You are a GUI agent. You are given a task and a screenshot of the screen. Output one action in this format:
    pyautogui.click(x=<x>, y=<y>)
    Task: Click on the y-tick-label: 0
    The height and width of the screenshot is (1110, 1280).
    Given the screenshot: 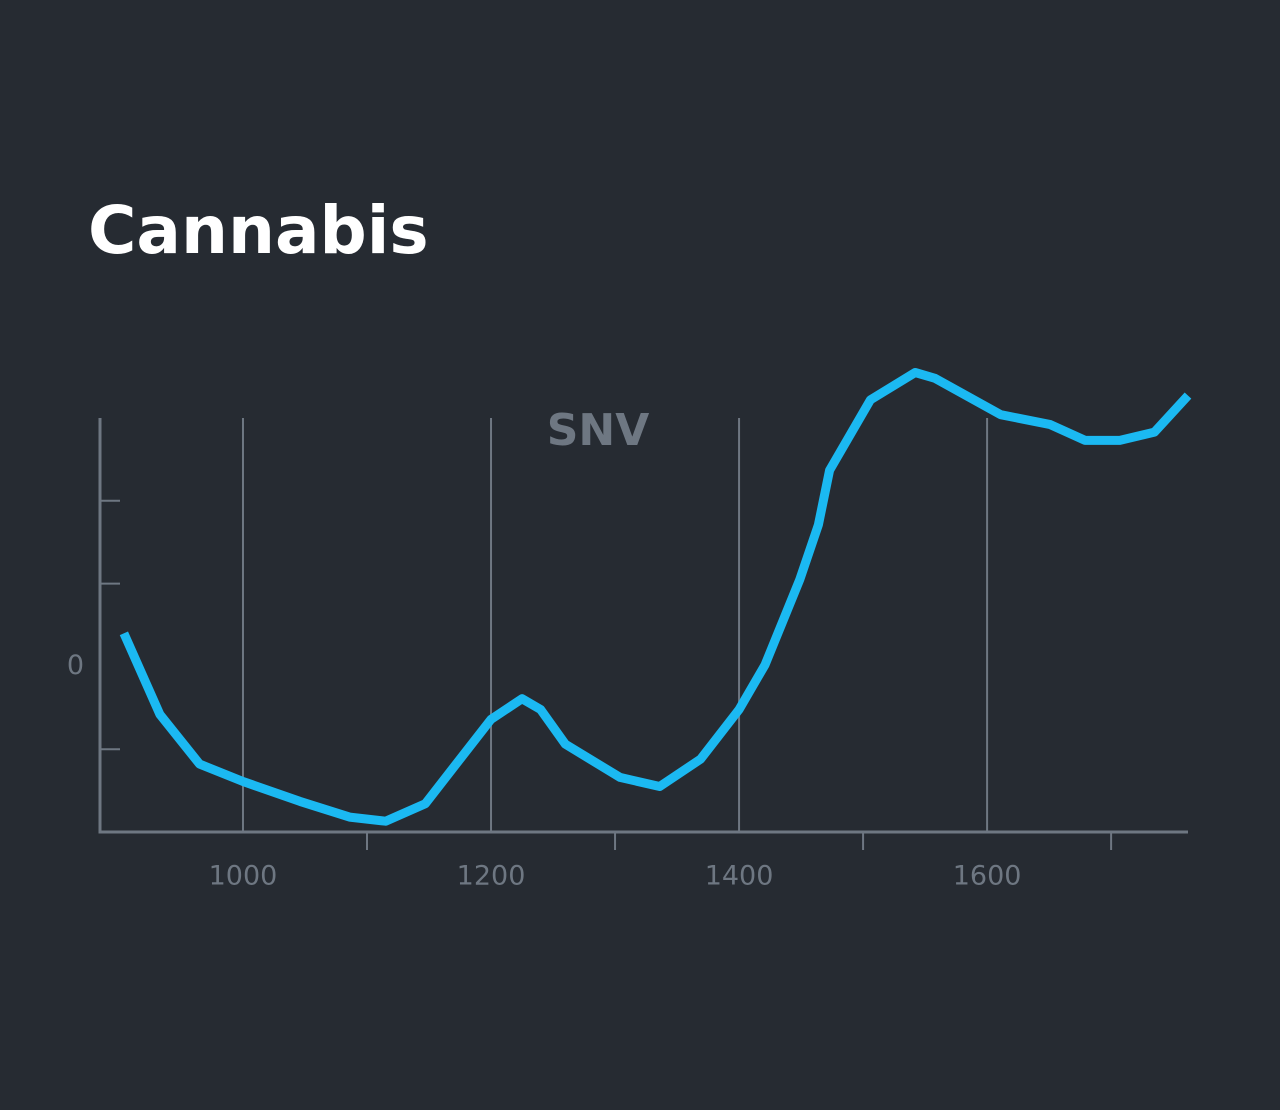 What is the action you would take?
    pyautogui.click(x=75, y=665)
    